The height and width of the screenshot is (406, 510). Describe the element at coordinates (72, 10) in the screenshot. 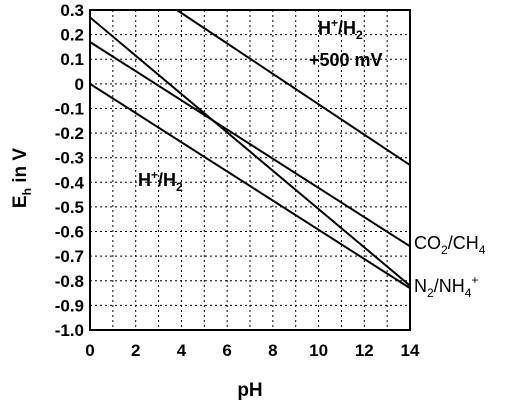

I see `y-tick-label: 0.3` at that location.